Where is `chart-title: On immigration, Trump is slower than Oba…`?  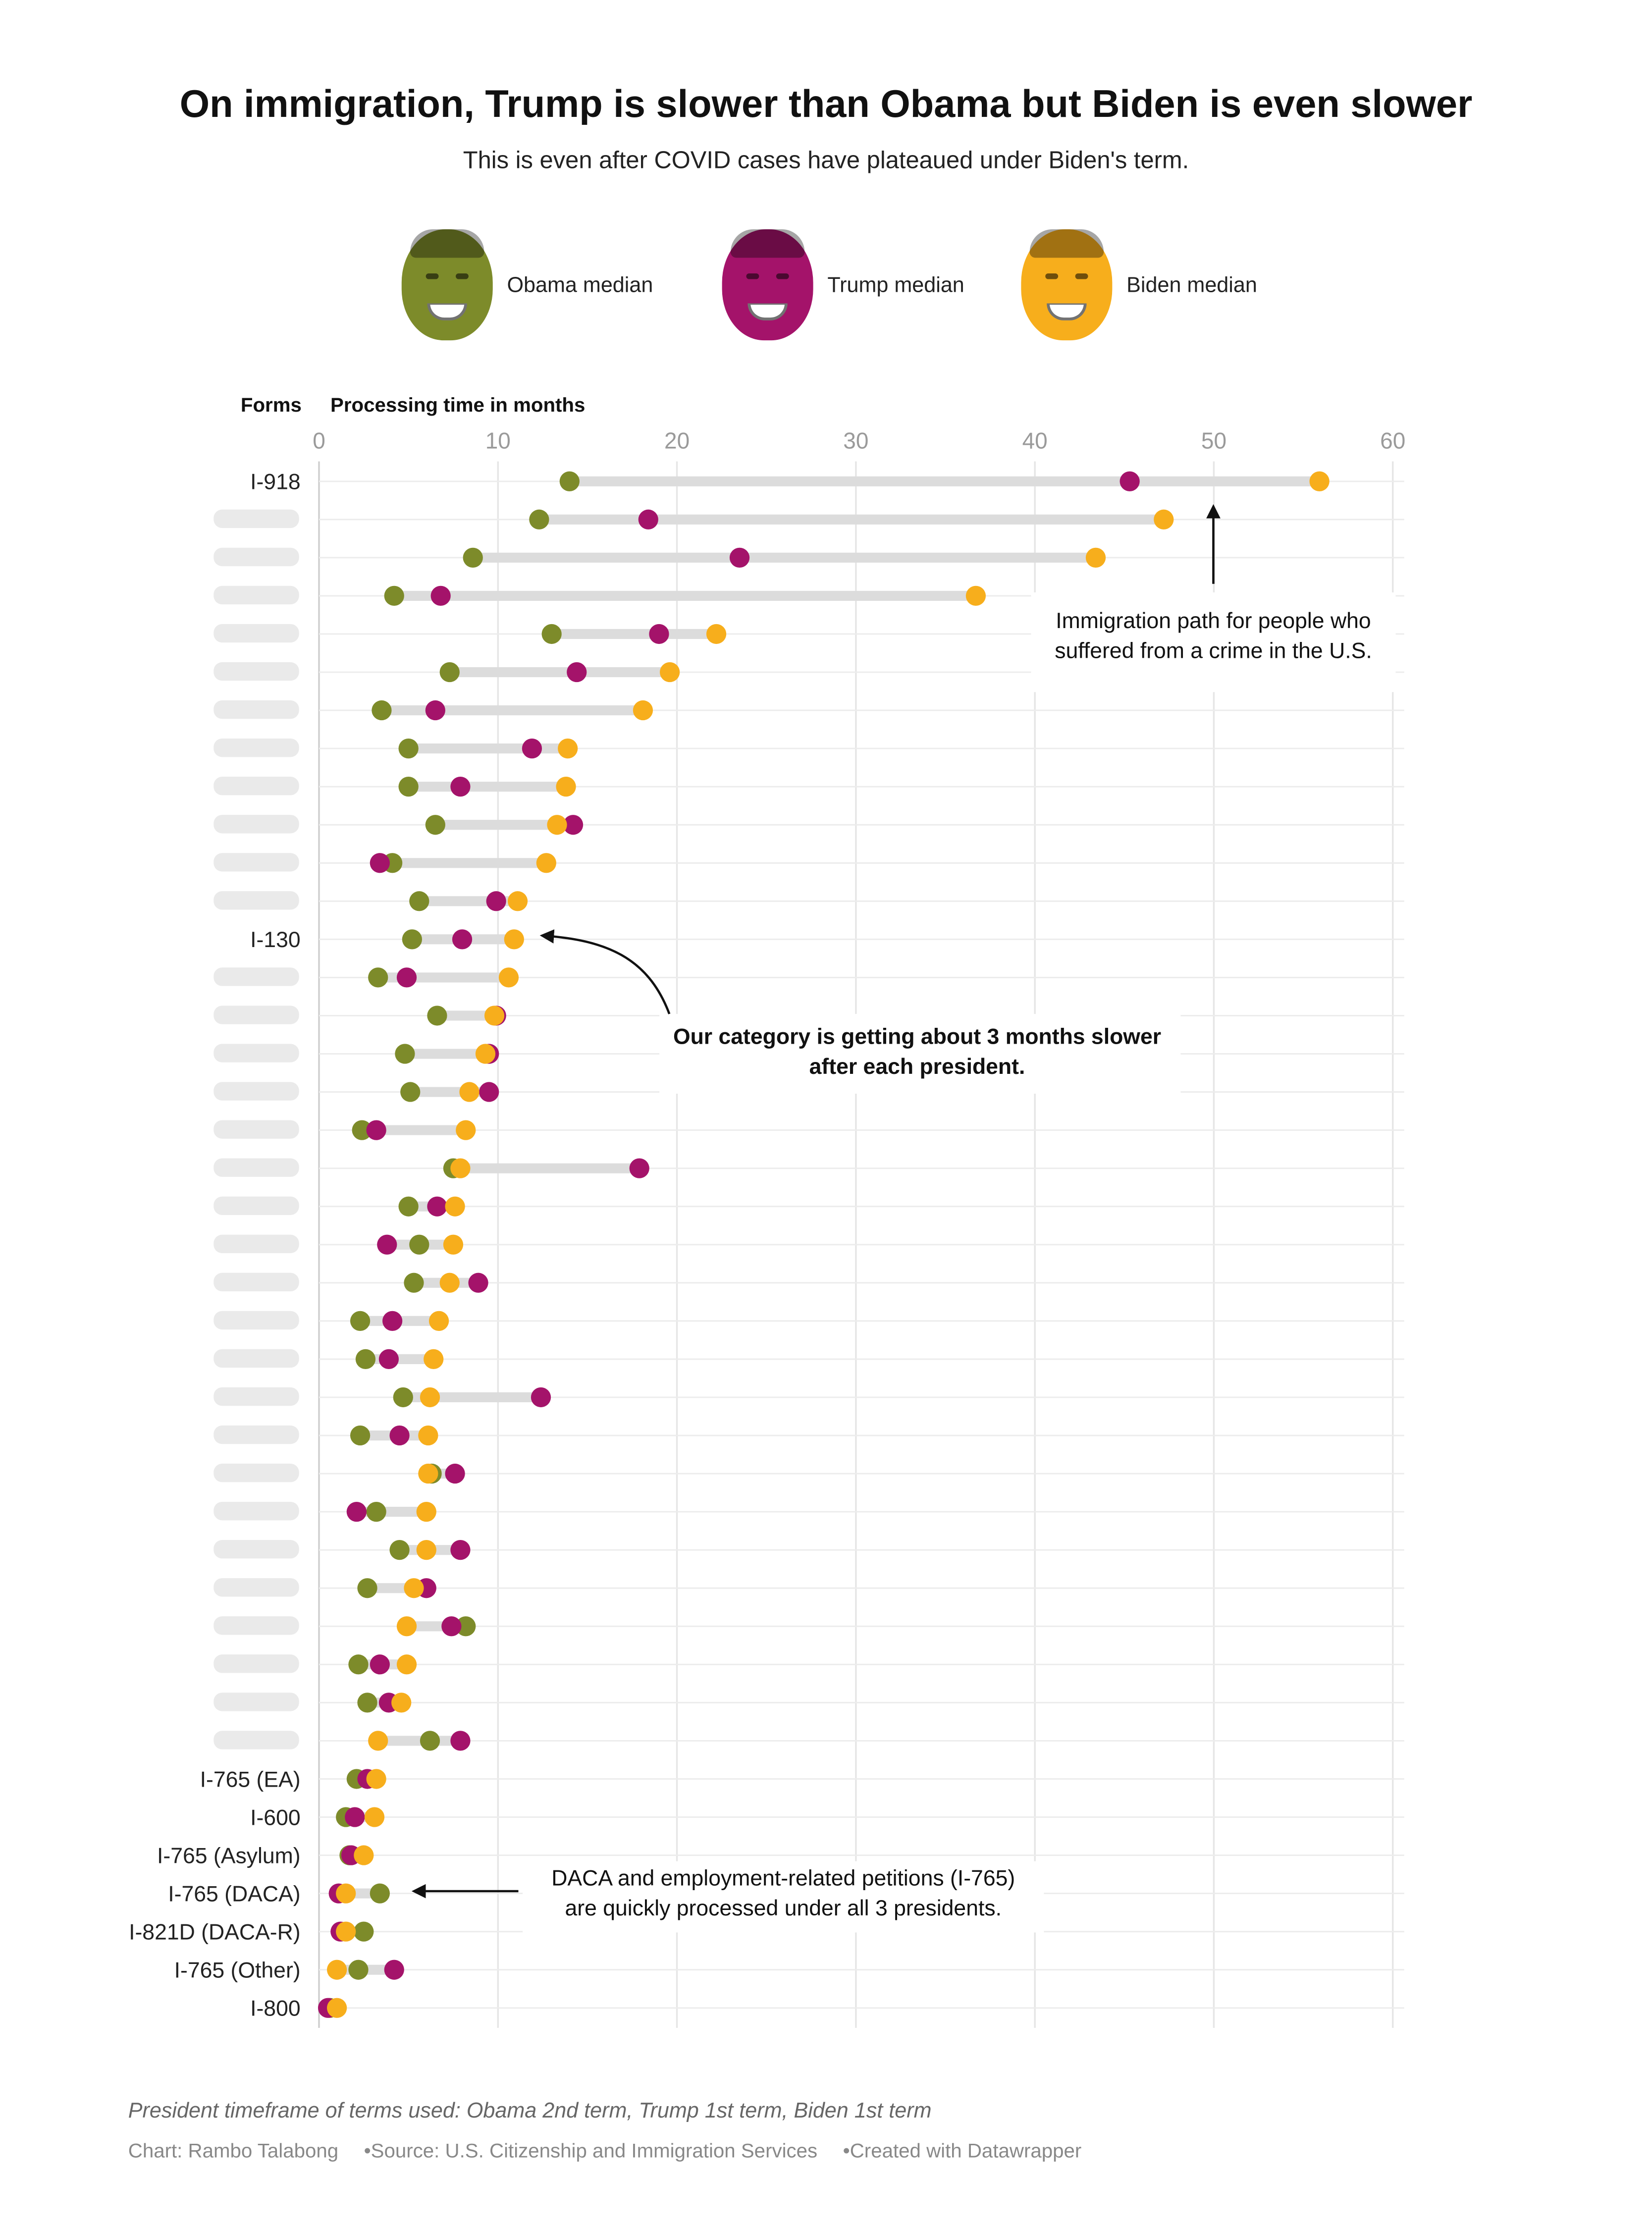 chart-title: On immigration, Trump is slower than Oba… is located at coordinates (826, 103).